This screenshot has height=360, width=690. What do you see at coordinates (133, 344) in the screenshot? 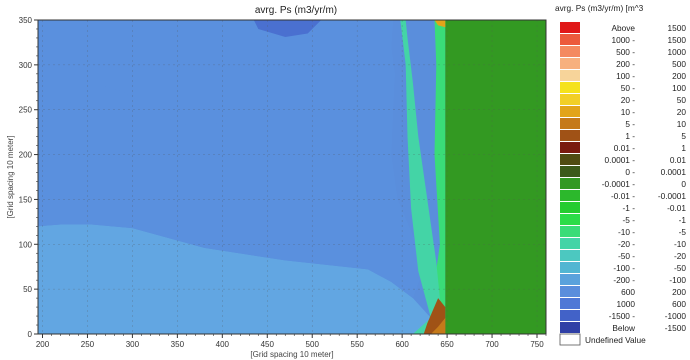
I see `x-tick-label: 300` at bounding box center [133, 344].